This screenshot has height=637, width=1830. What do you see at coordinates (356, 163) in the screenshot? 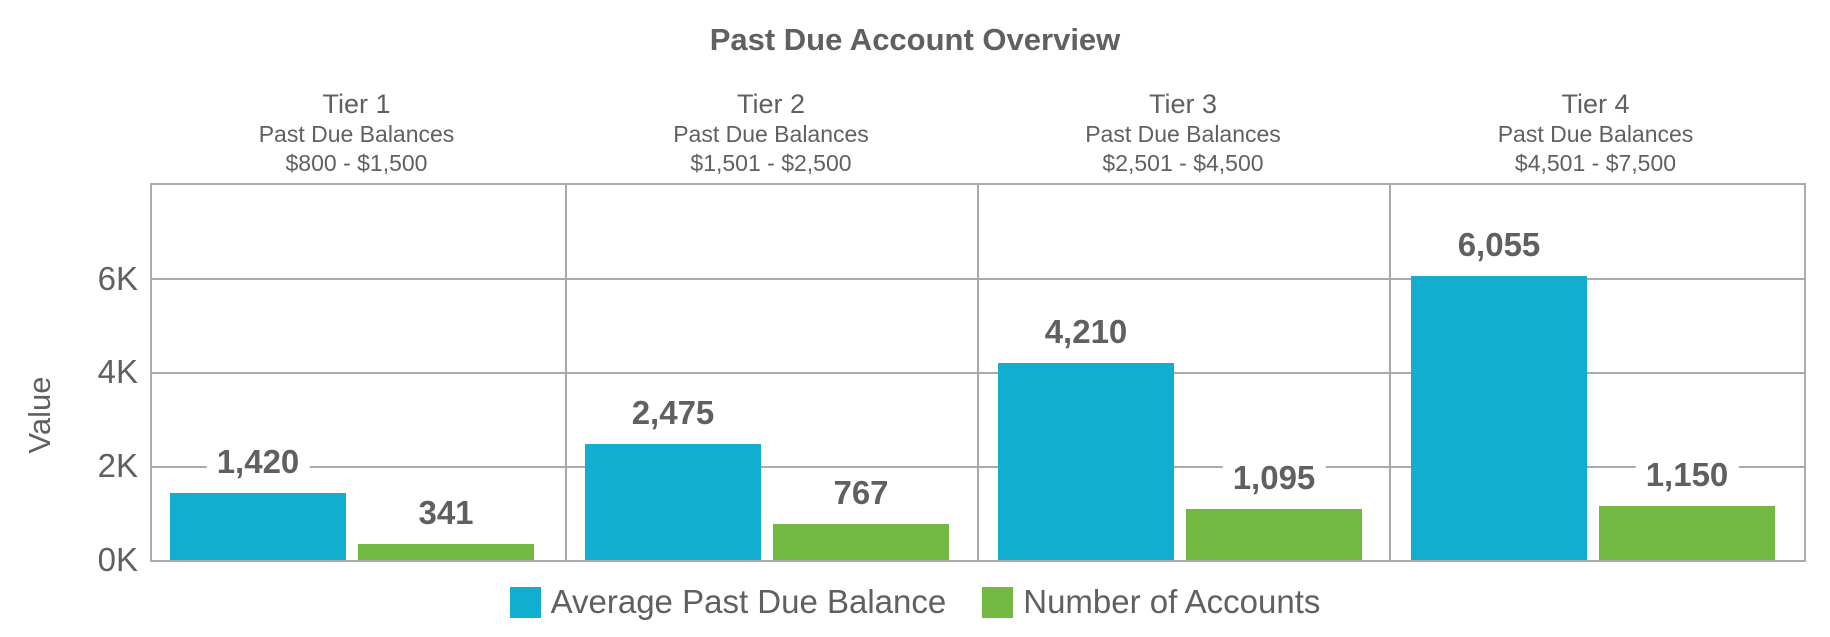
I see `tier-1-range: $800 - $1,500` at bounding box center [356, 163].